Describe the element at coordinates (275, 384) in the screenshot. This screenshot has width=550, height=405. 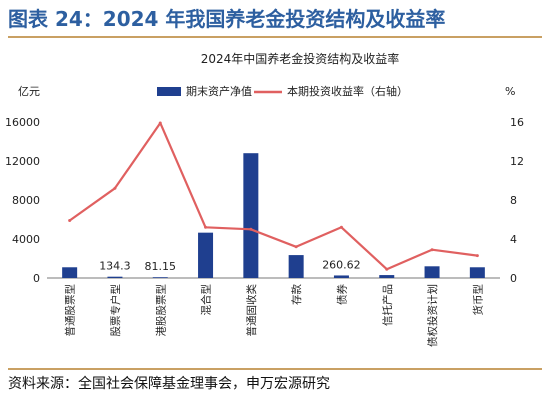
I see `source-note: 资料来源：全国社会保障基金理事会，申万宏源研究` at that location.